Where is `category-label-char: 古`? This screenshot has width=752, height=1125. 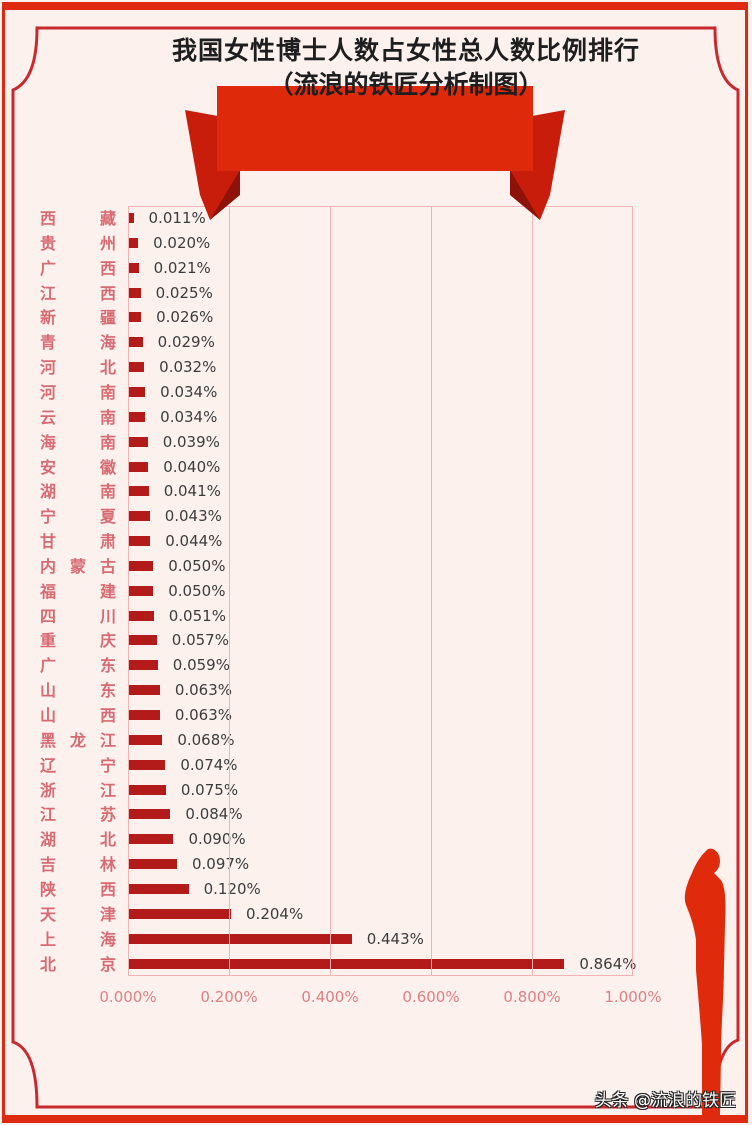 category-label-char: 古 is located at coordinates (107, 566).